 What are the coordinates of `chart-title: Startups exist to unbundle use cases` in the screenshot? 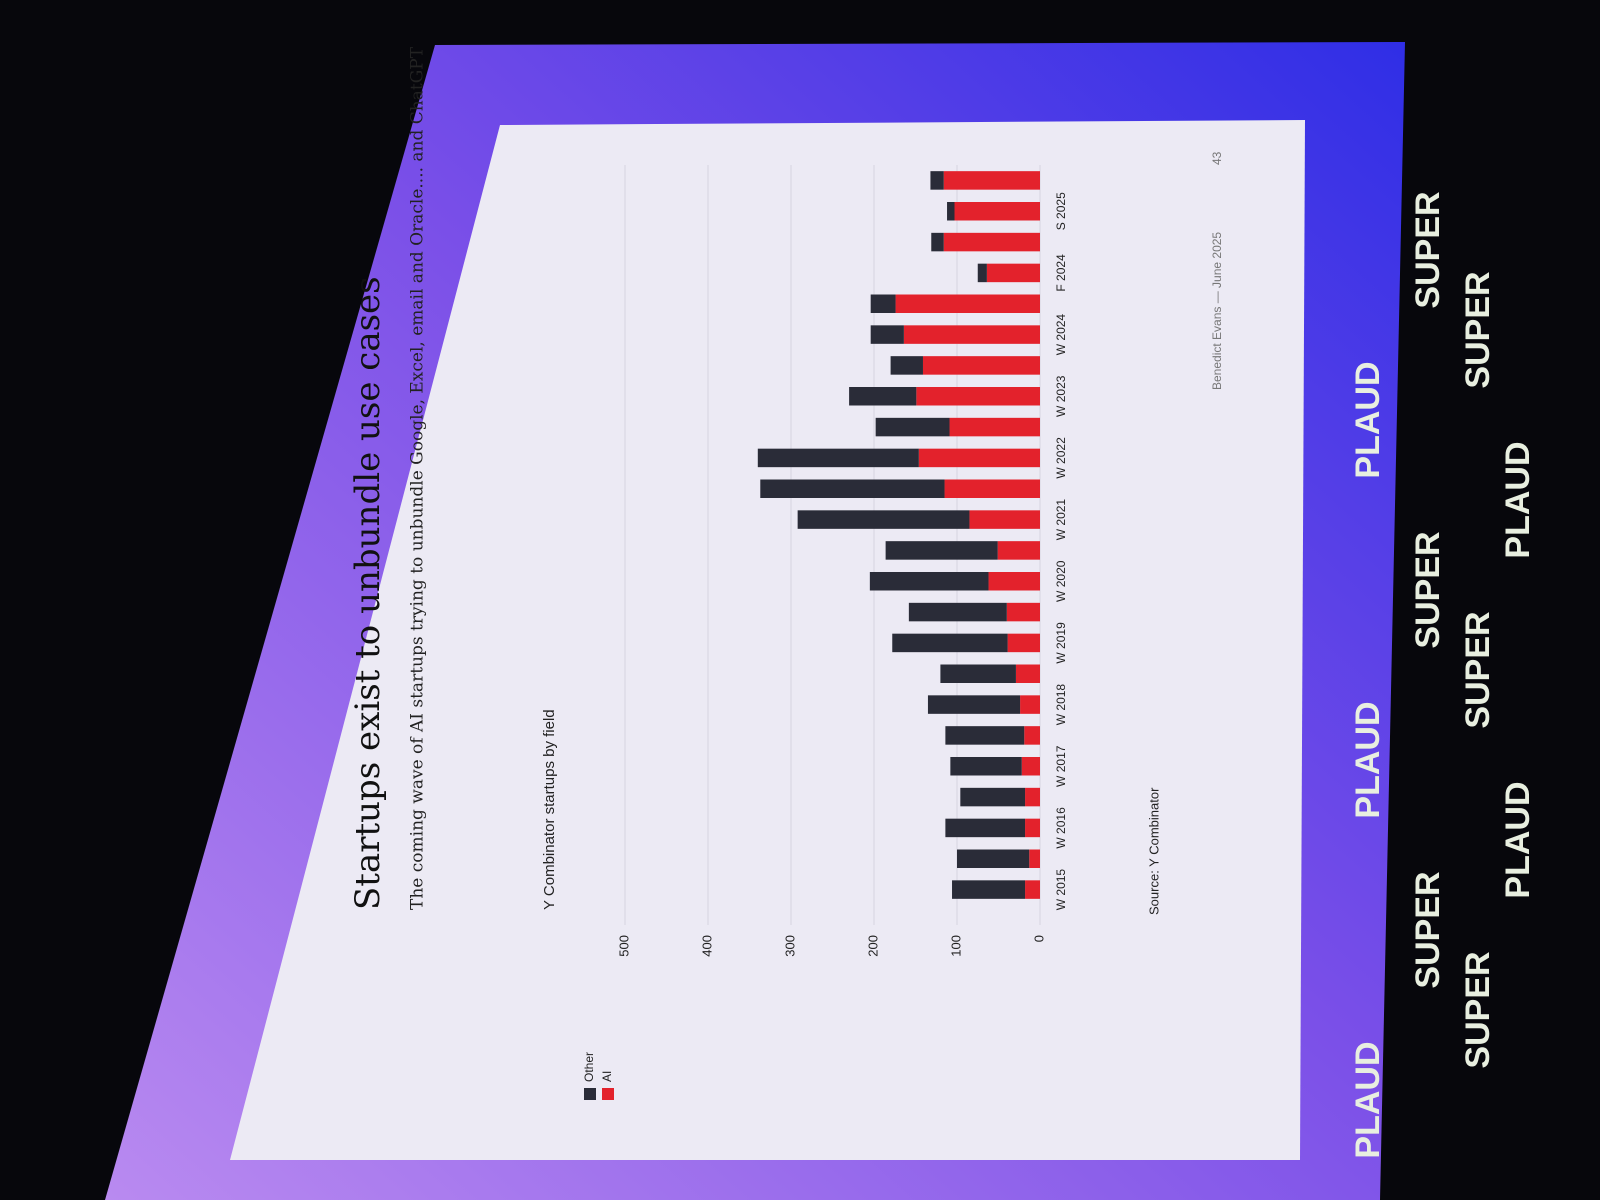 It's located at (368, 593).